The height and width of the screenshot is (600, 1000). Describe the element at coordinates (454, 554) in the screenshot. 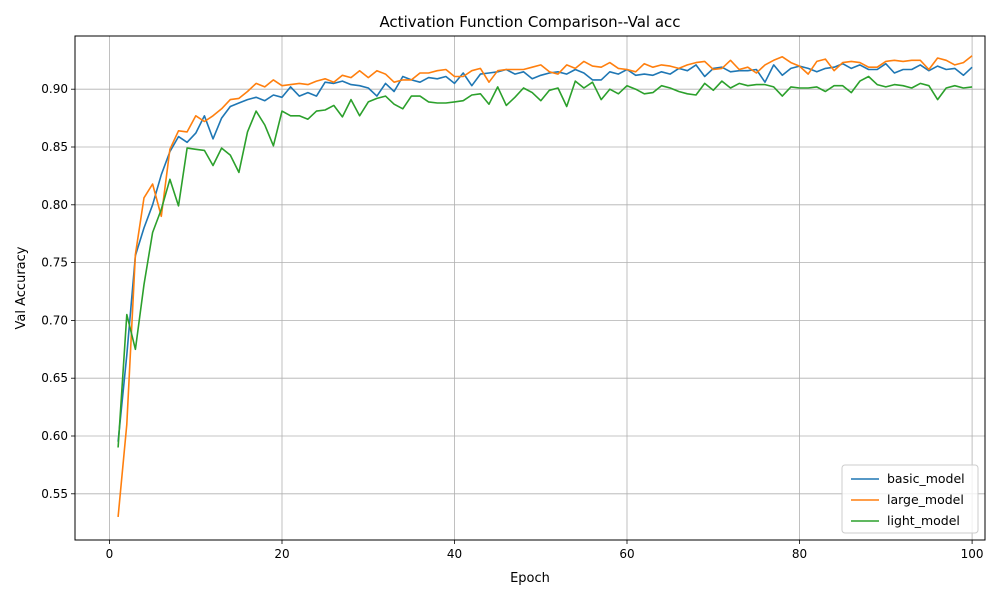

I see `x-tick-label: 40` at that location.